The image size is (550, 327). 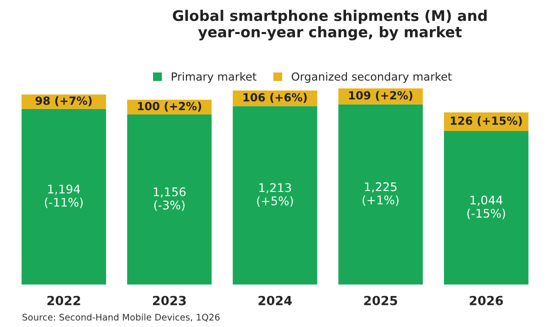 What do you see at coordinates (275, 301) in the screenshot?
I see `x-tick-label: 2024` at bounding box center [275, 301].